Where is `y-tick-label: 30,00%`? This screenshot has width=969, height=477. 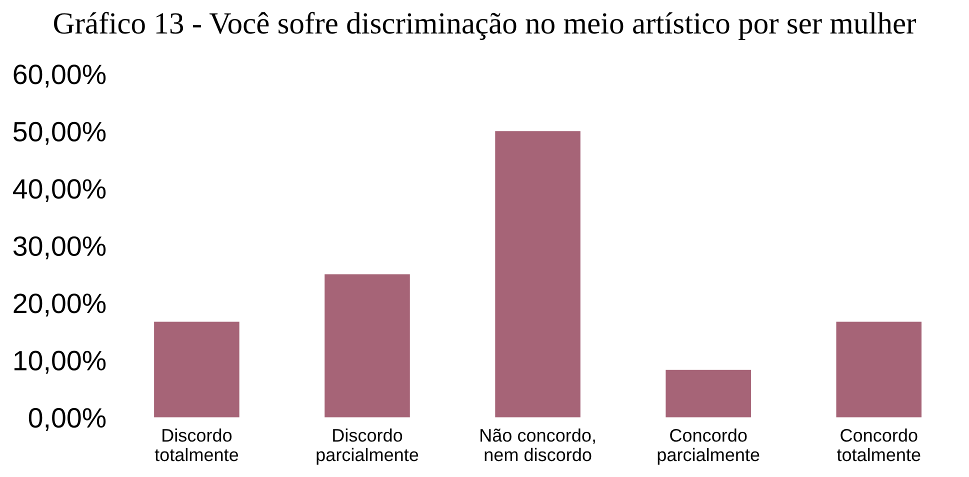 y-tick-label: 30,00% is located at coordinates (59, 248).